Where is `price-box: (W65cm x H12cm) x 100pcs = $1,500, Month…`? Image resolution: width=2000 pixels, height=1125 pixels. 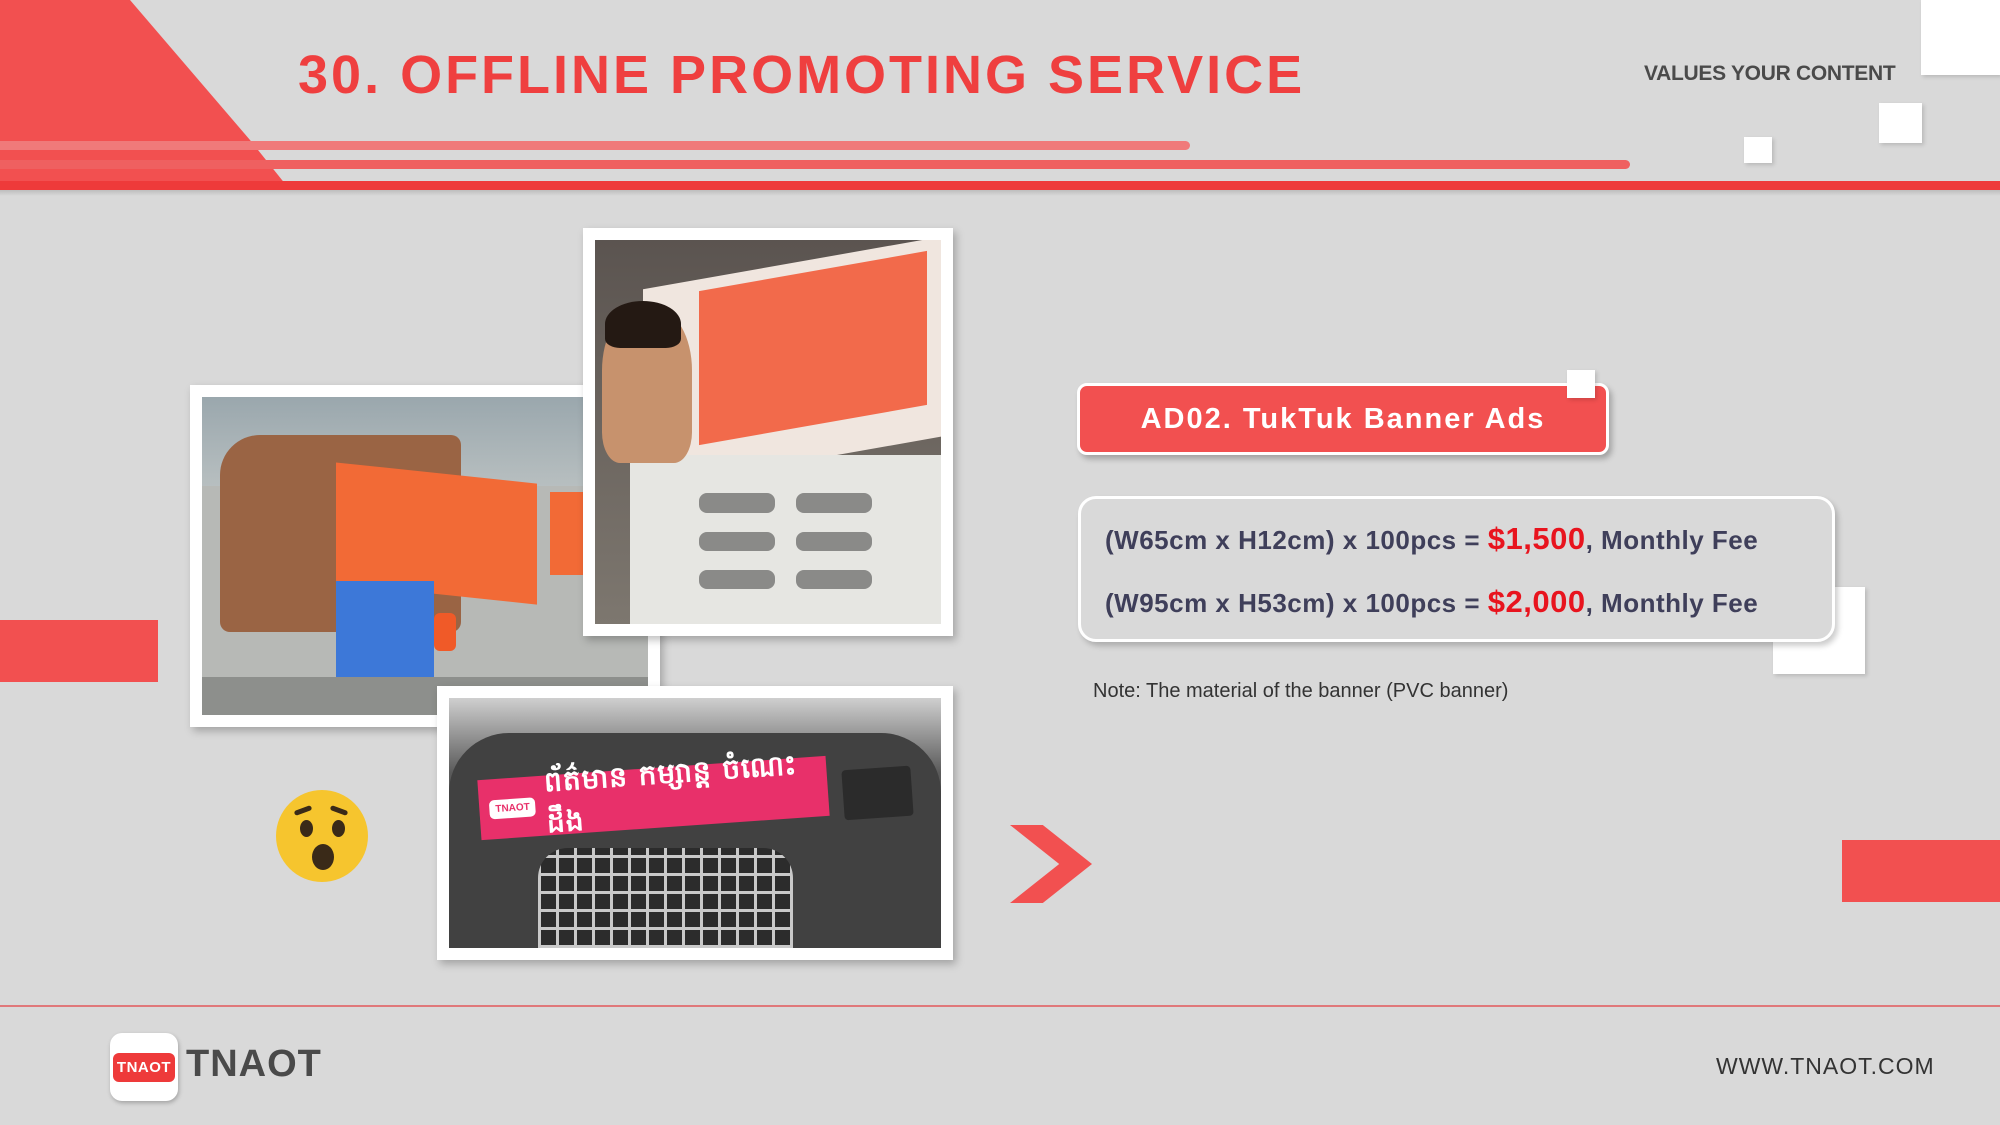 price-box: (W65cm x H12cm) x 100pcs = $1,500, Month… is located at coordinates (1456, 569).